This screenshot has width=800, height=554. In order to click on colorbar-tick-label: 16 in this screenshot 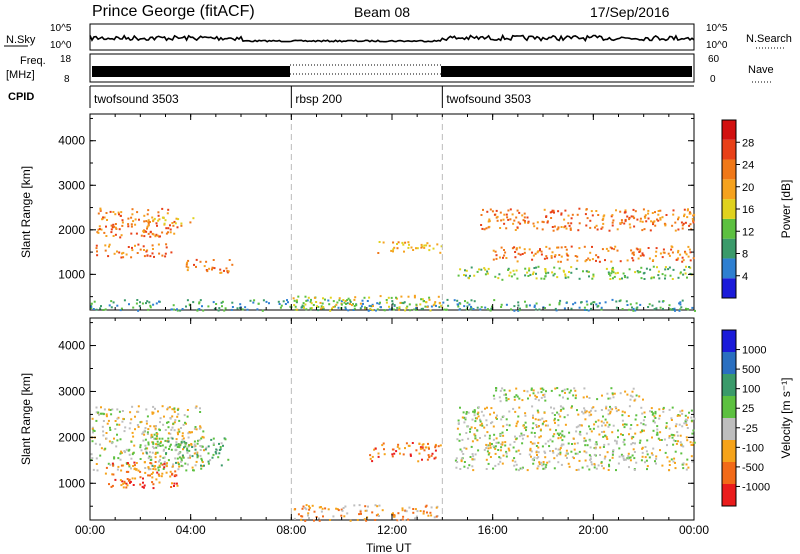, I will do `click(748, 210)`.